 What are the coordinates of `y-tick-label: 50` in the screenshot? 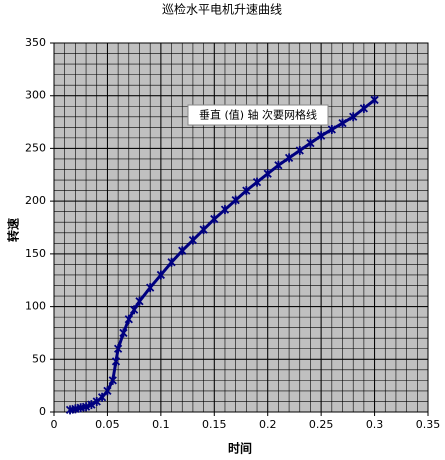 It's located at (39, 358).